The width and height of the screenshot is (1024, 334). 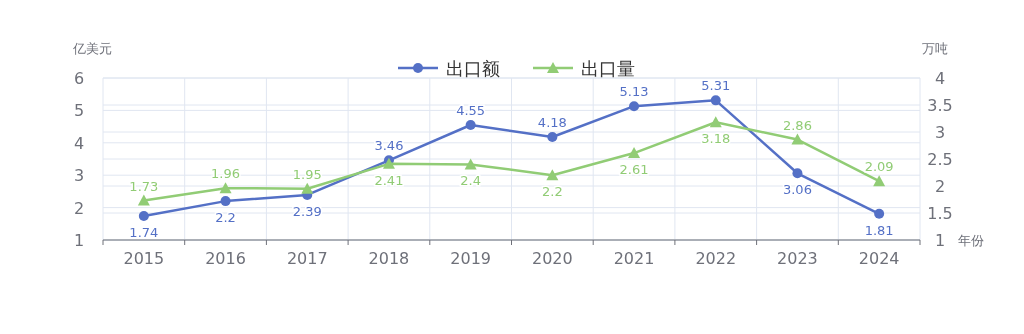 What do you see at coordinates (470, 181) in the screenshot?
I see `data-label: 2.4` at bounding box center [470, 181].